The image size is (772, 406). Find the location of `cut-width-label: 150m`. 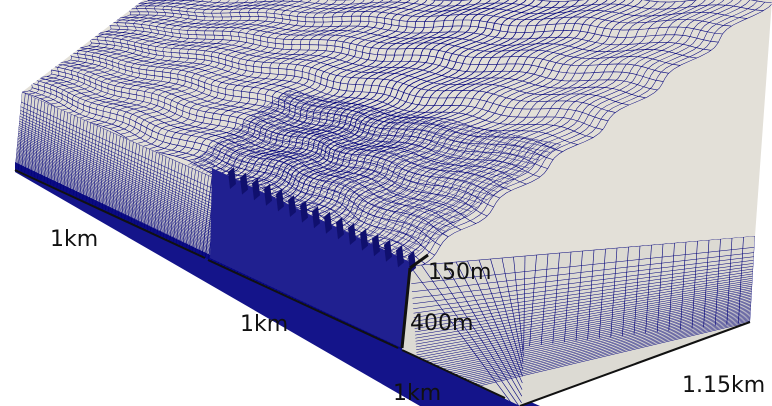

cut-width-label: 150m is located at coordinates (459, 272).